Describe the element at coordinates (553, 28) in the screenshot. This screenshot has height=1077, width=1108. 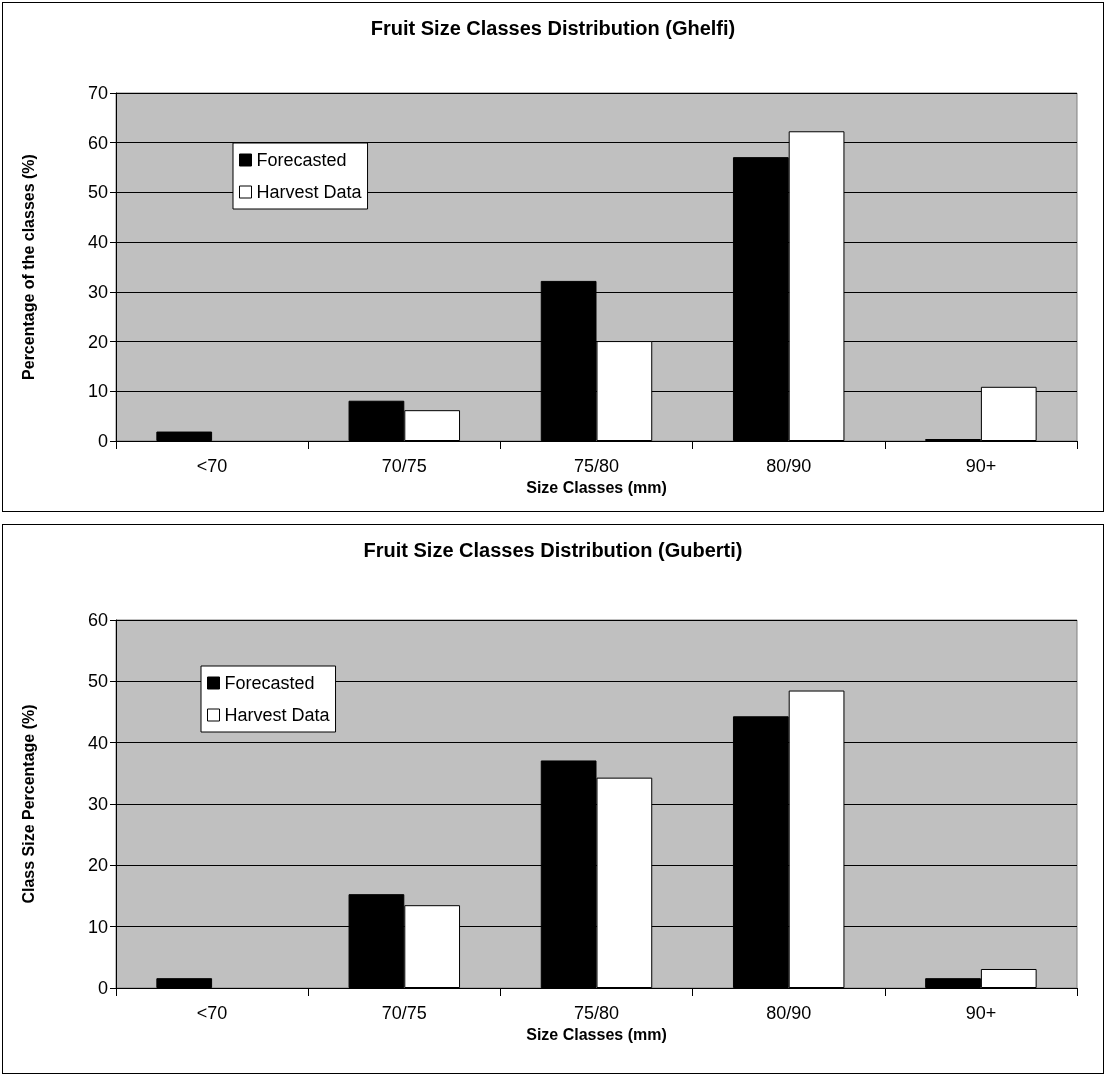
I see `chart-title: Fruit Size Classes Distribution (Ghelfi)` at that location.